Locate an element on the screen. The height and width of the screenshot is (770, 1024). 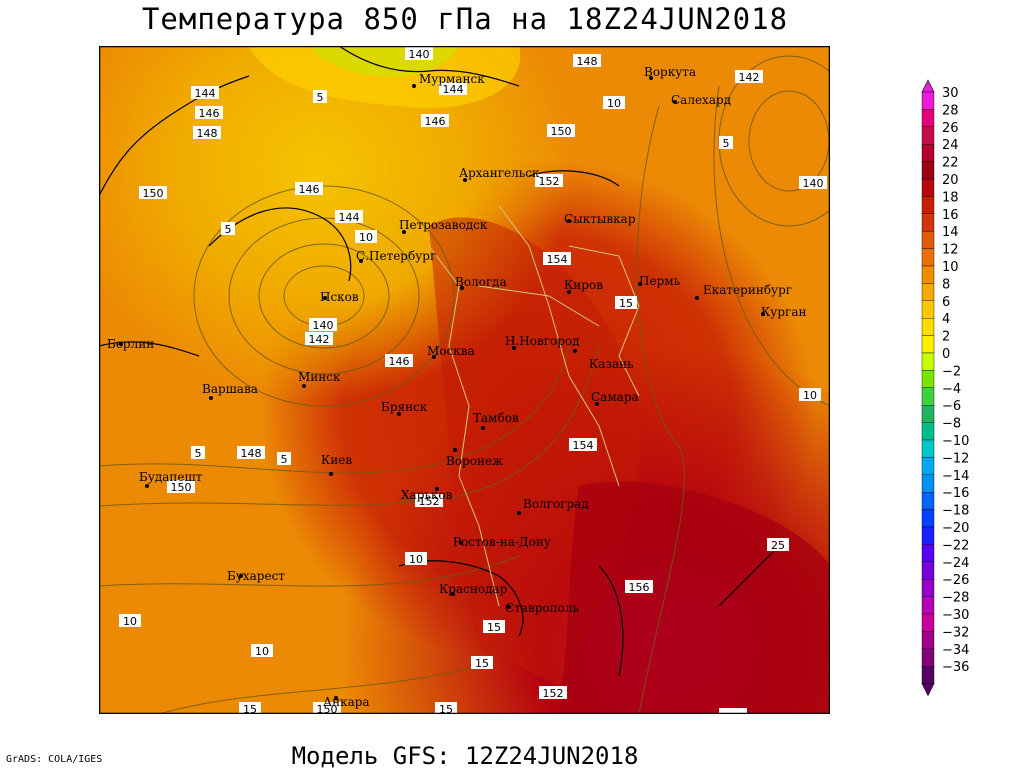
legend-label: −10 is located at coordinates (955, 441).